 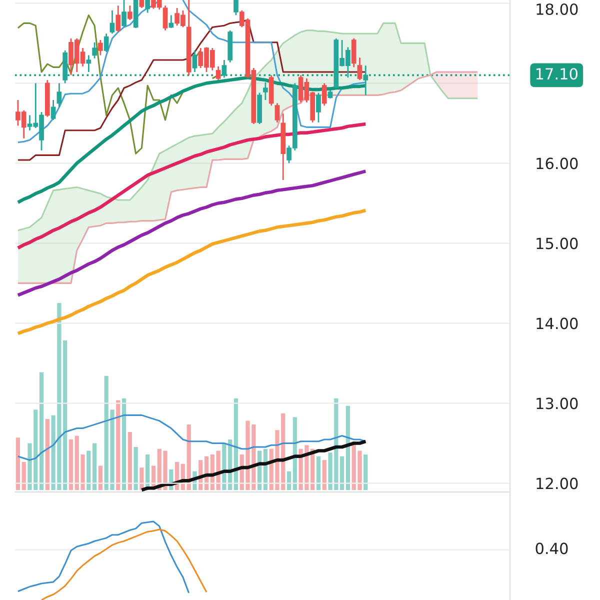 I want to click on y-tick-label: 18.00, so click(x=557, y=9).